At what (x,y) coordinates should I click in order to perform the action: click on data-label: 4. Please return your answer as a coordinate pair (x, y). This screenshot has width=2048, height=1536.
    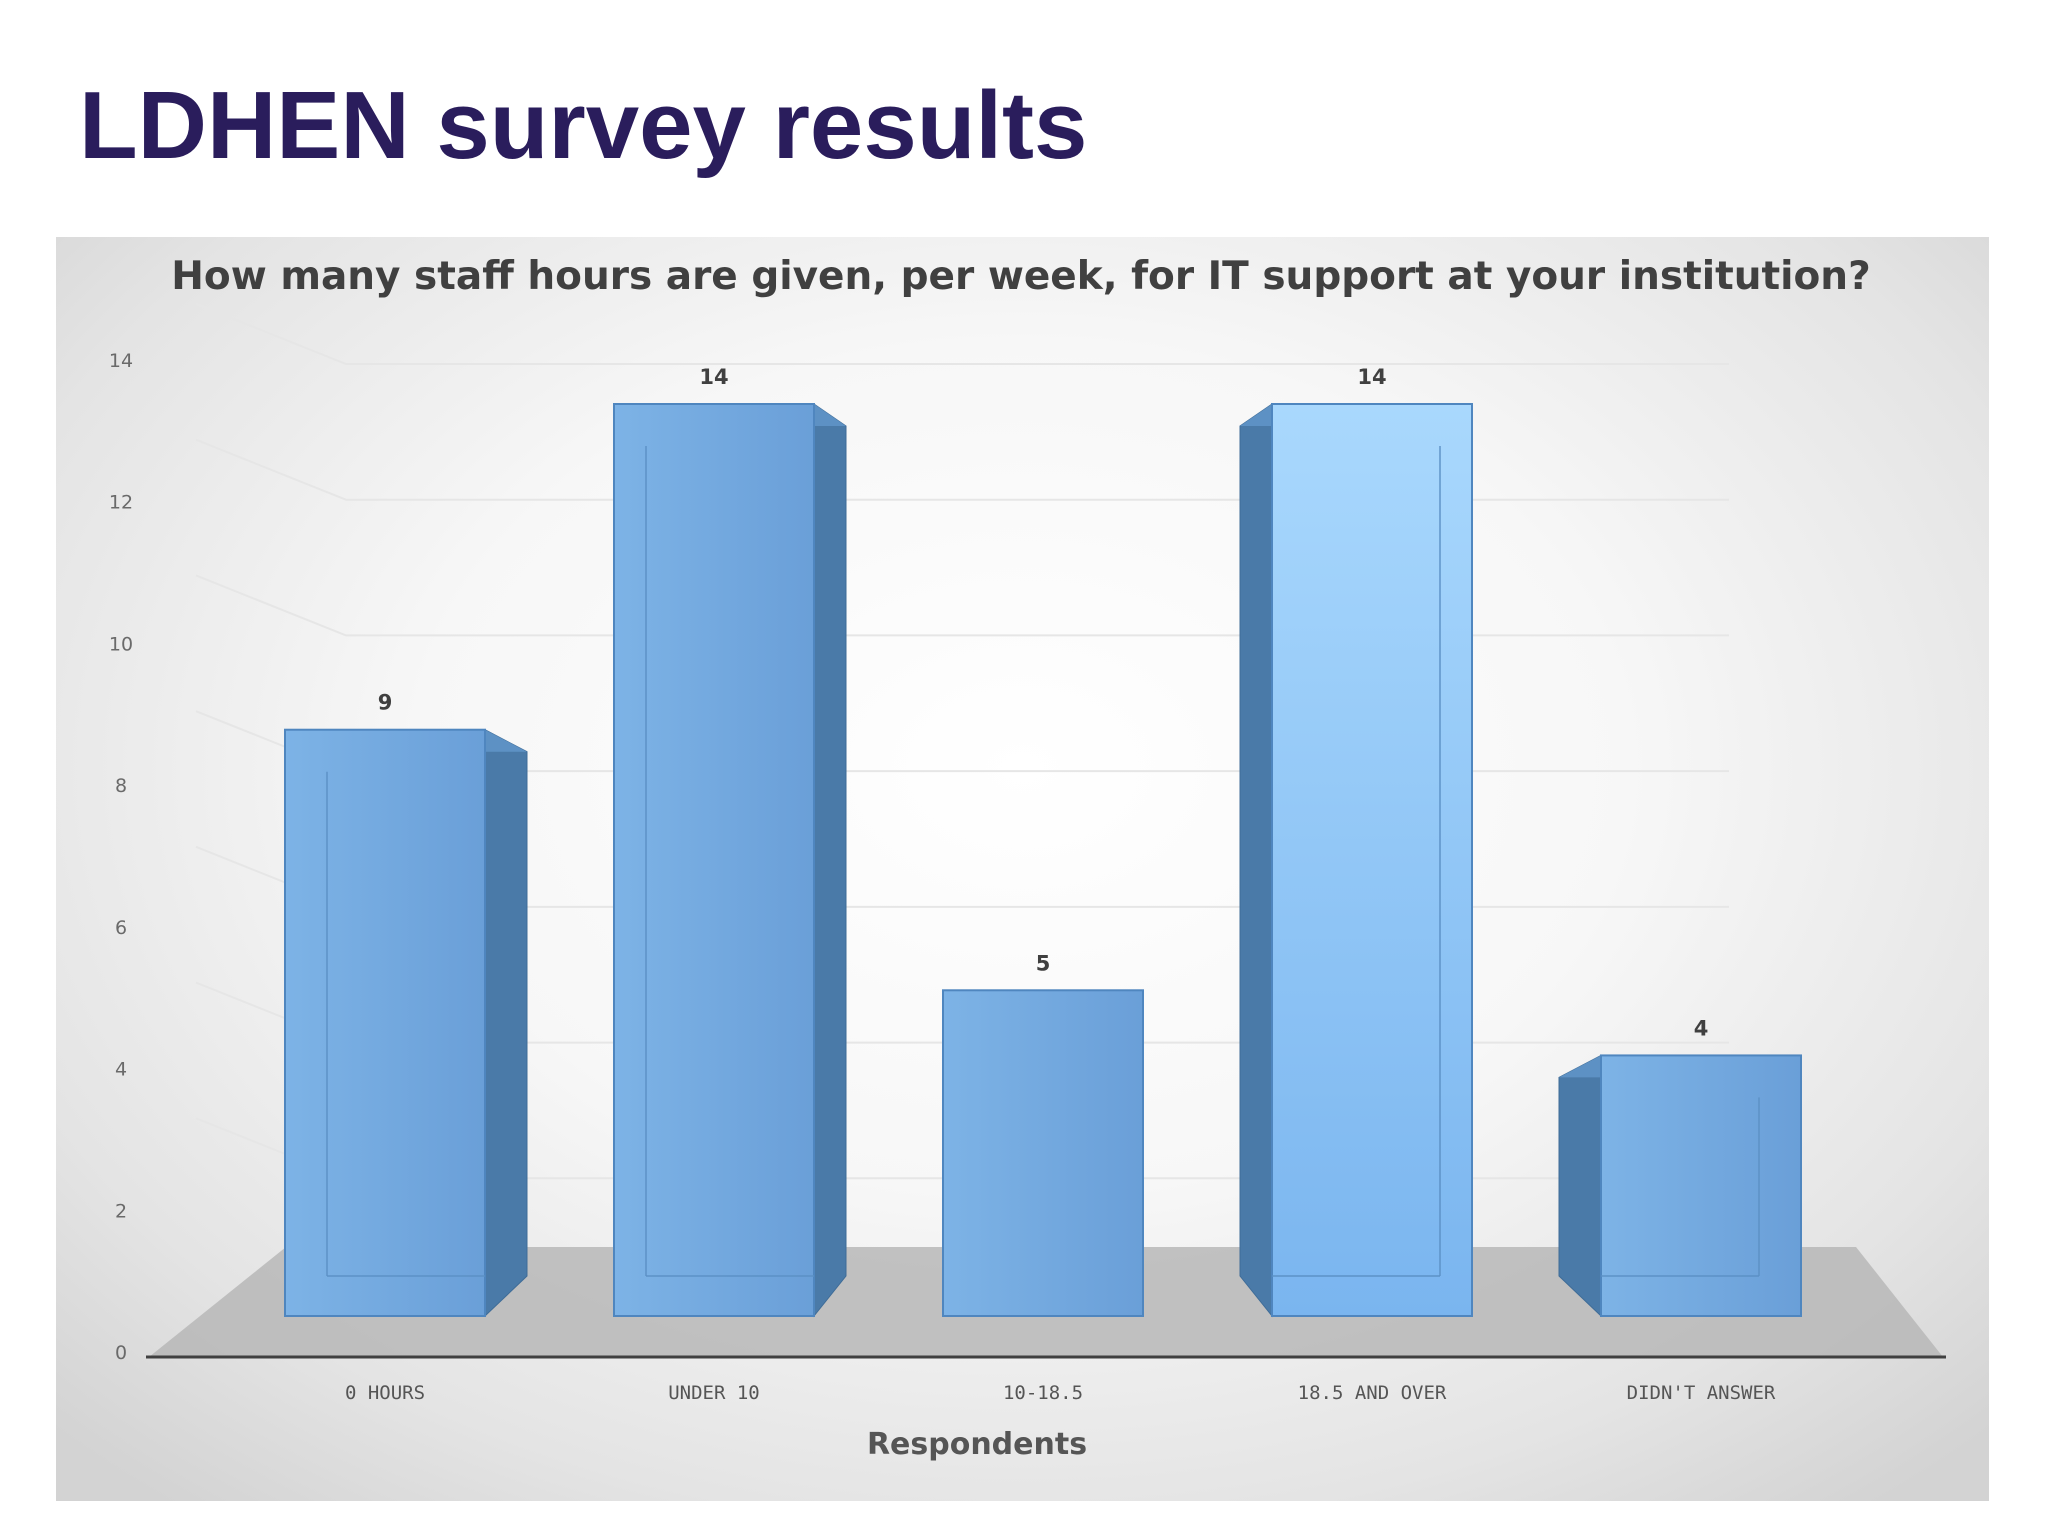
    Looking at the image, I should click on (1701, 1028).